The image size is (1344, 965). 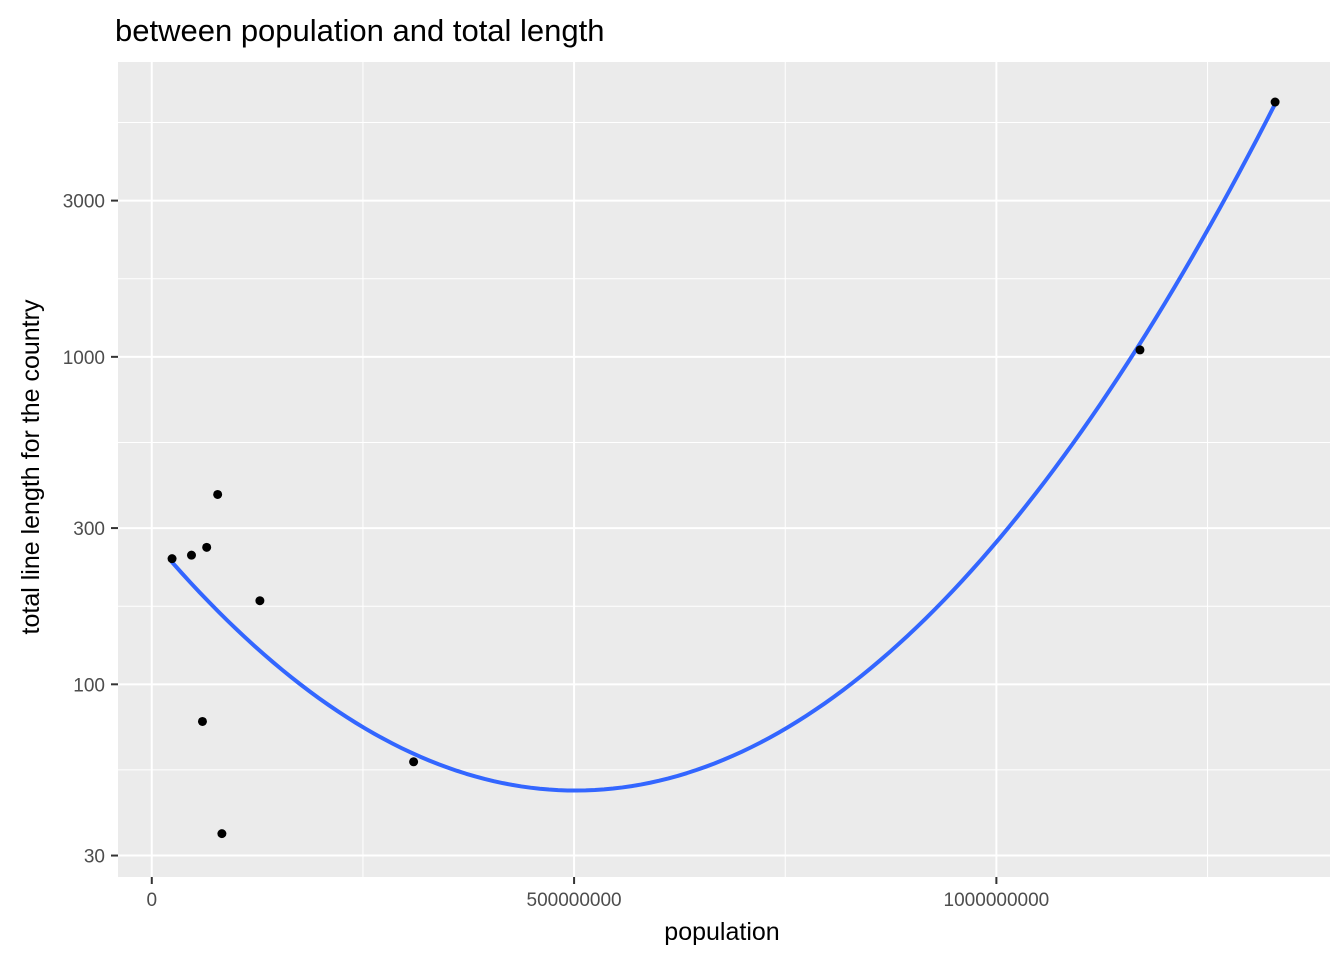 What do you see at coordinates (89, 685) in the screenshot?
I see `y-tick-label: 100` at bounding box center [89, 685].